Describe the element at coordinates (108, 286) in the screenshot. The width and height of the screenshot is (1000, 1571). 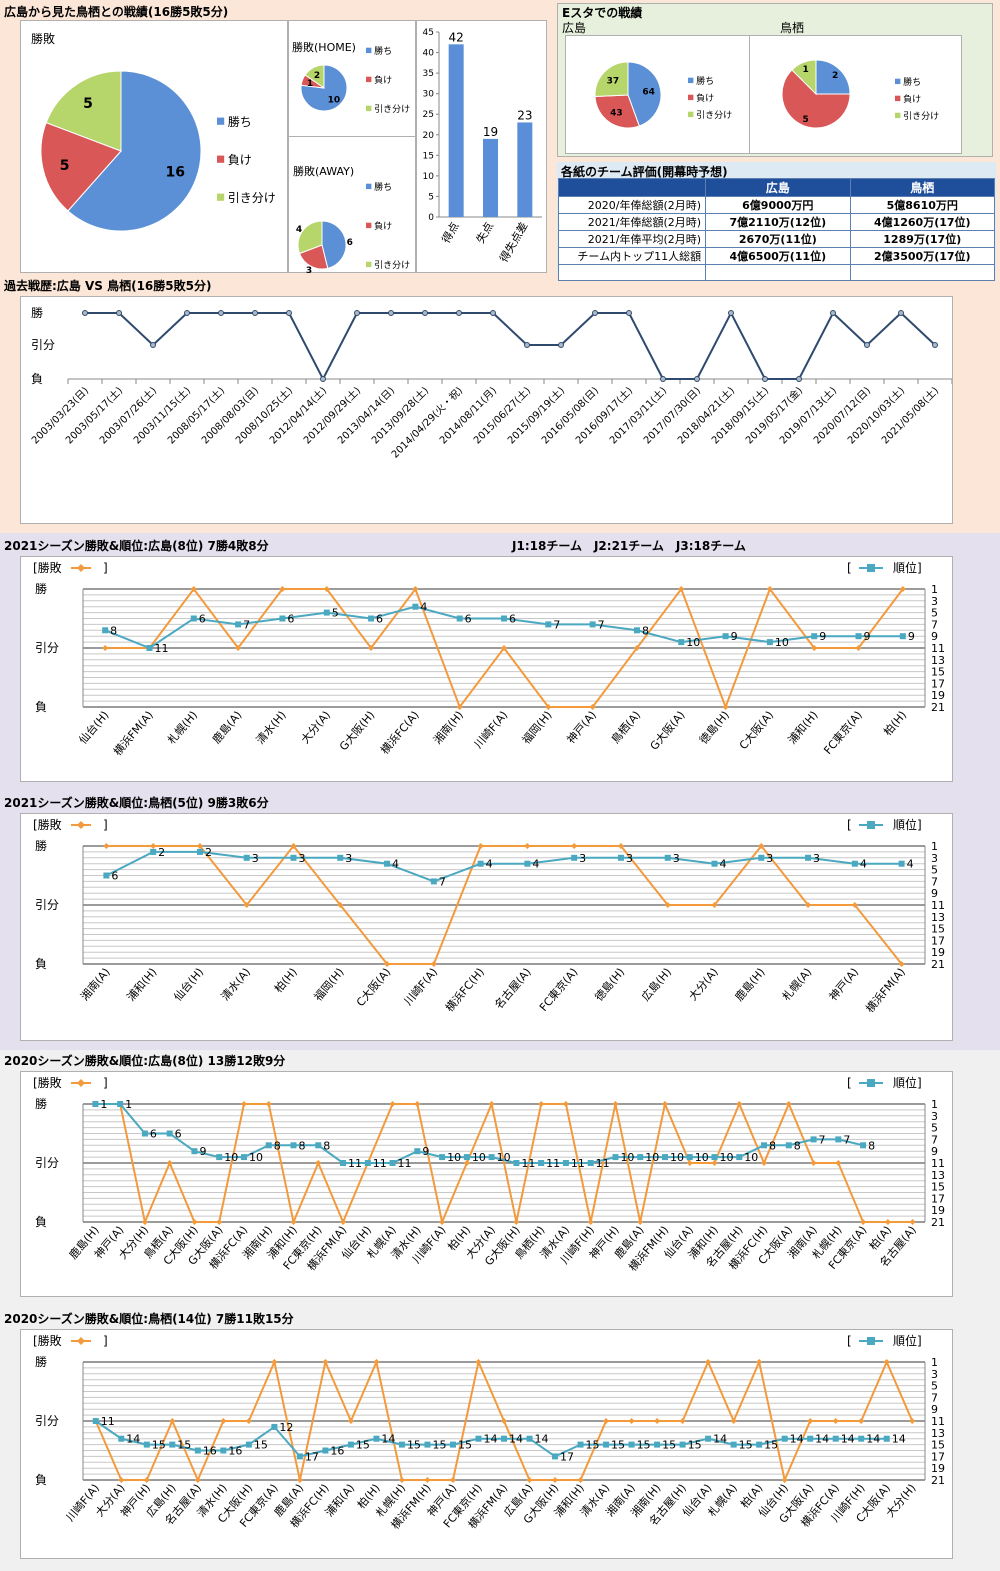
I see `history-title: 過去戦歴:広島 VS 鳥栖(16勝5敗5分)` at that location.